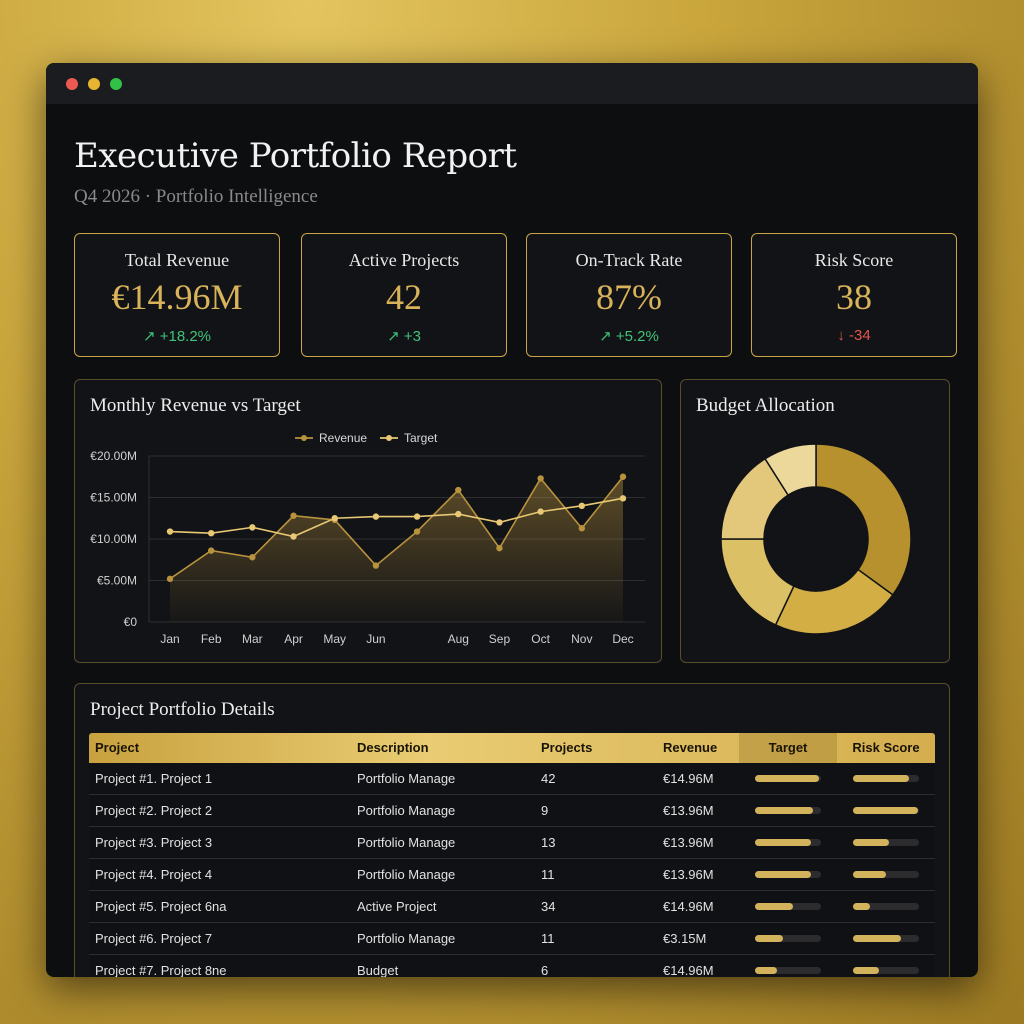 The height and width of the screenshot is (1024, 1024). I want to click on kpi-value: 38, so click(854, 297).